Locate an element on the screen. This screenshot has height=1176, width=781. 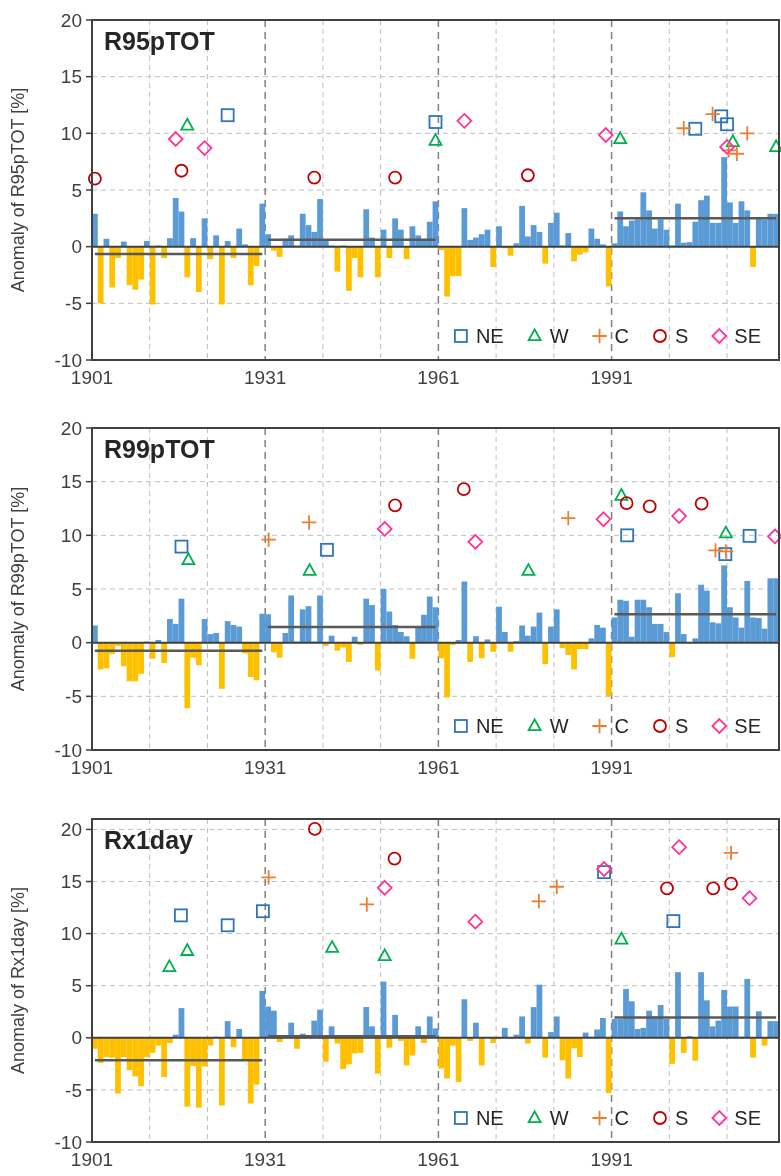
y-axis-title: Anomaly of R99pTOT [%] is located at coordinates (18, 589).